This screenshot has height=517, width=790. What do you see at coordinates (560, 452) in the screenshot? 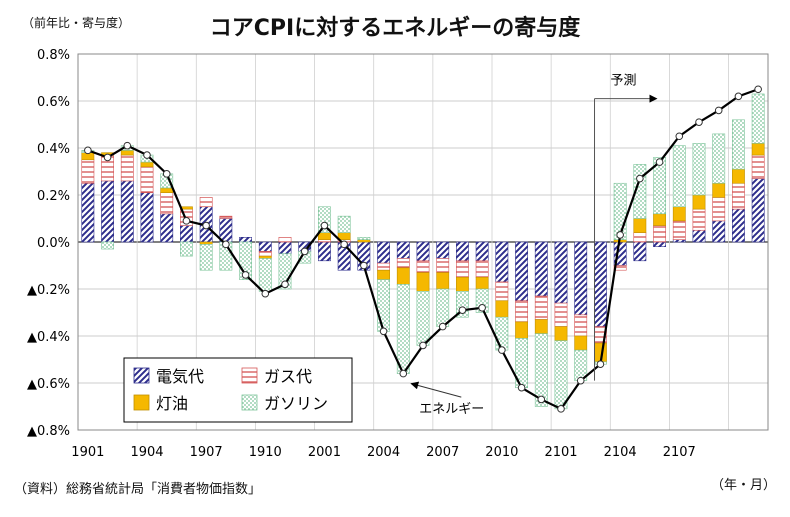
I see `x-tick-label: 2101` at bounding box center [560, 452].